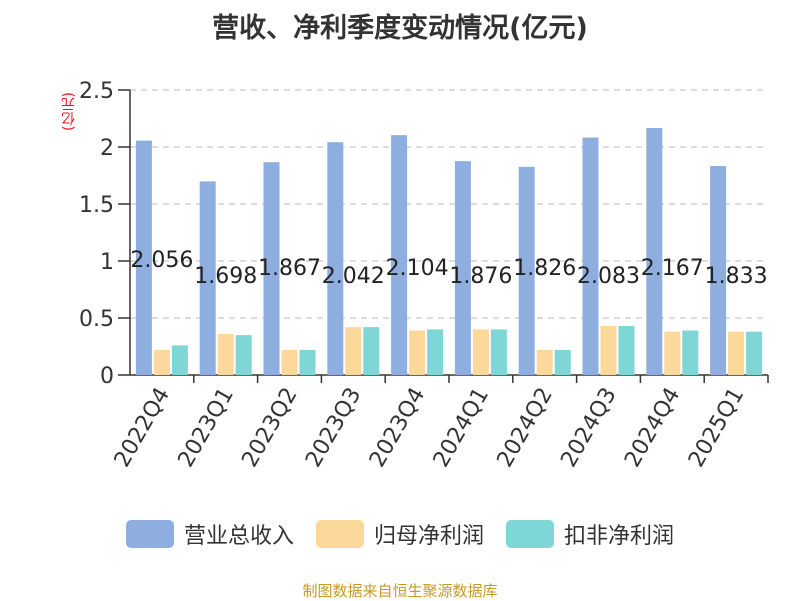 The image size is (800, 601). Describe the element at coordinates (333, 428) in the screenshot. I see `x-tick-label: 2023Q3` at that location.